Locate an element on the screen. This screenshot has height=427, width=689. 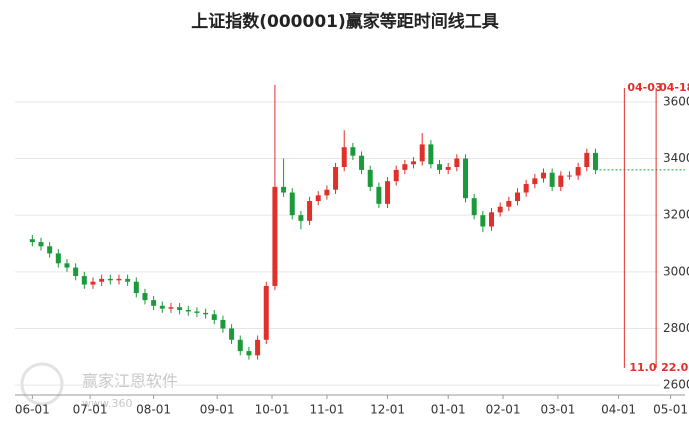
x-tick-label: 01-01 is located at coordinates (448, 410).